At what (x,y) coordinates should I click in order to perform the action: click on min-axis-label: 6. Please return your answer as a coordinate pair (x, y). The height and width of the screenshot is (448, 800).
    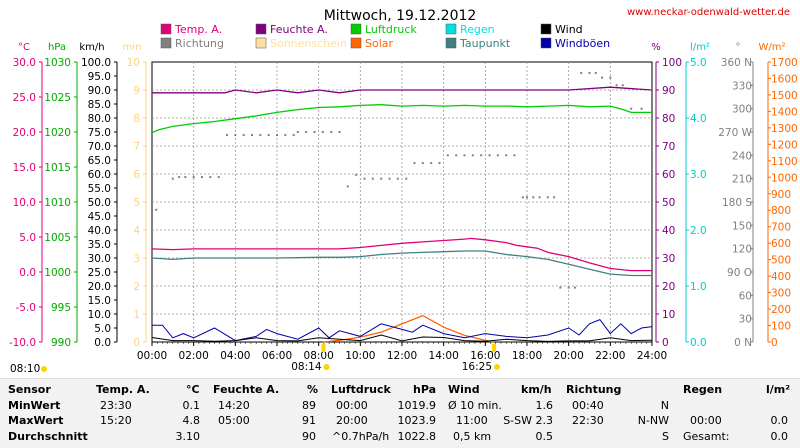
    Looking at the image, I should click on (136, 175).